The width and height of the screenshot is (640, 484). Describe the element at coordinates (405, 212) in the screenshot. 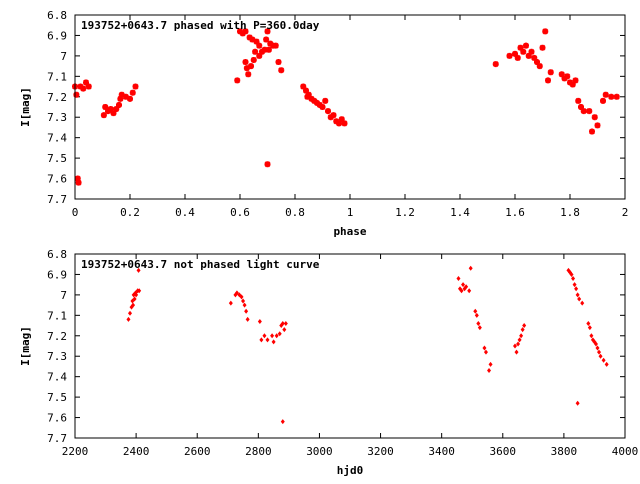

I see `x-tick-label: 1.2` at that location.